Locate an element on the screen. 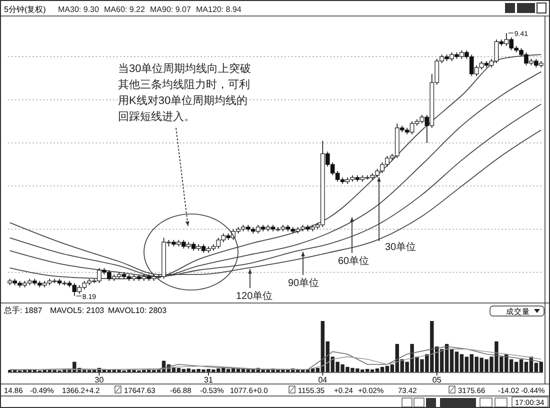 The image size is (550, 408). text: MA90: 9.07 is located at coordinates (171, 9).